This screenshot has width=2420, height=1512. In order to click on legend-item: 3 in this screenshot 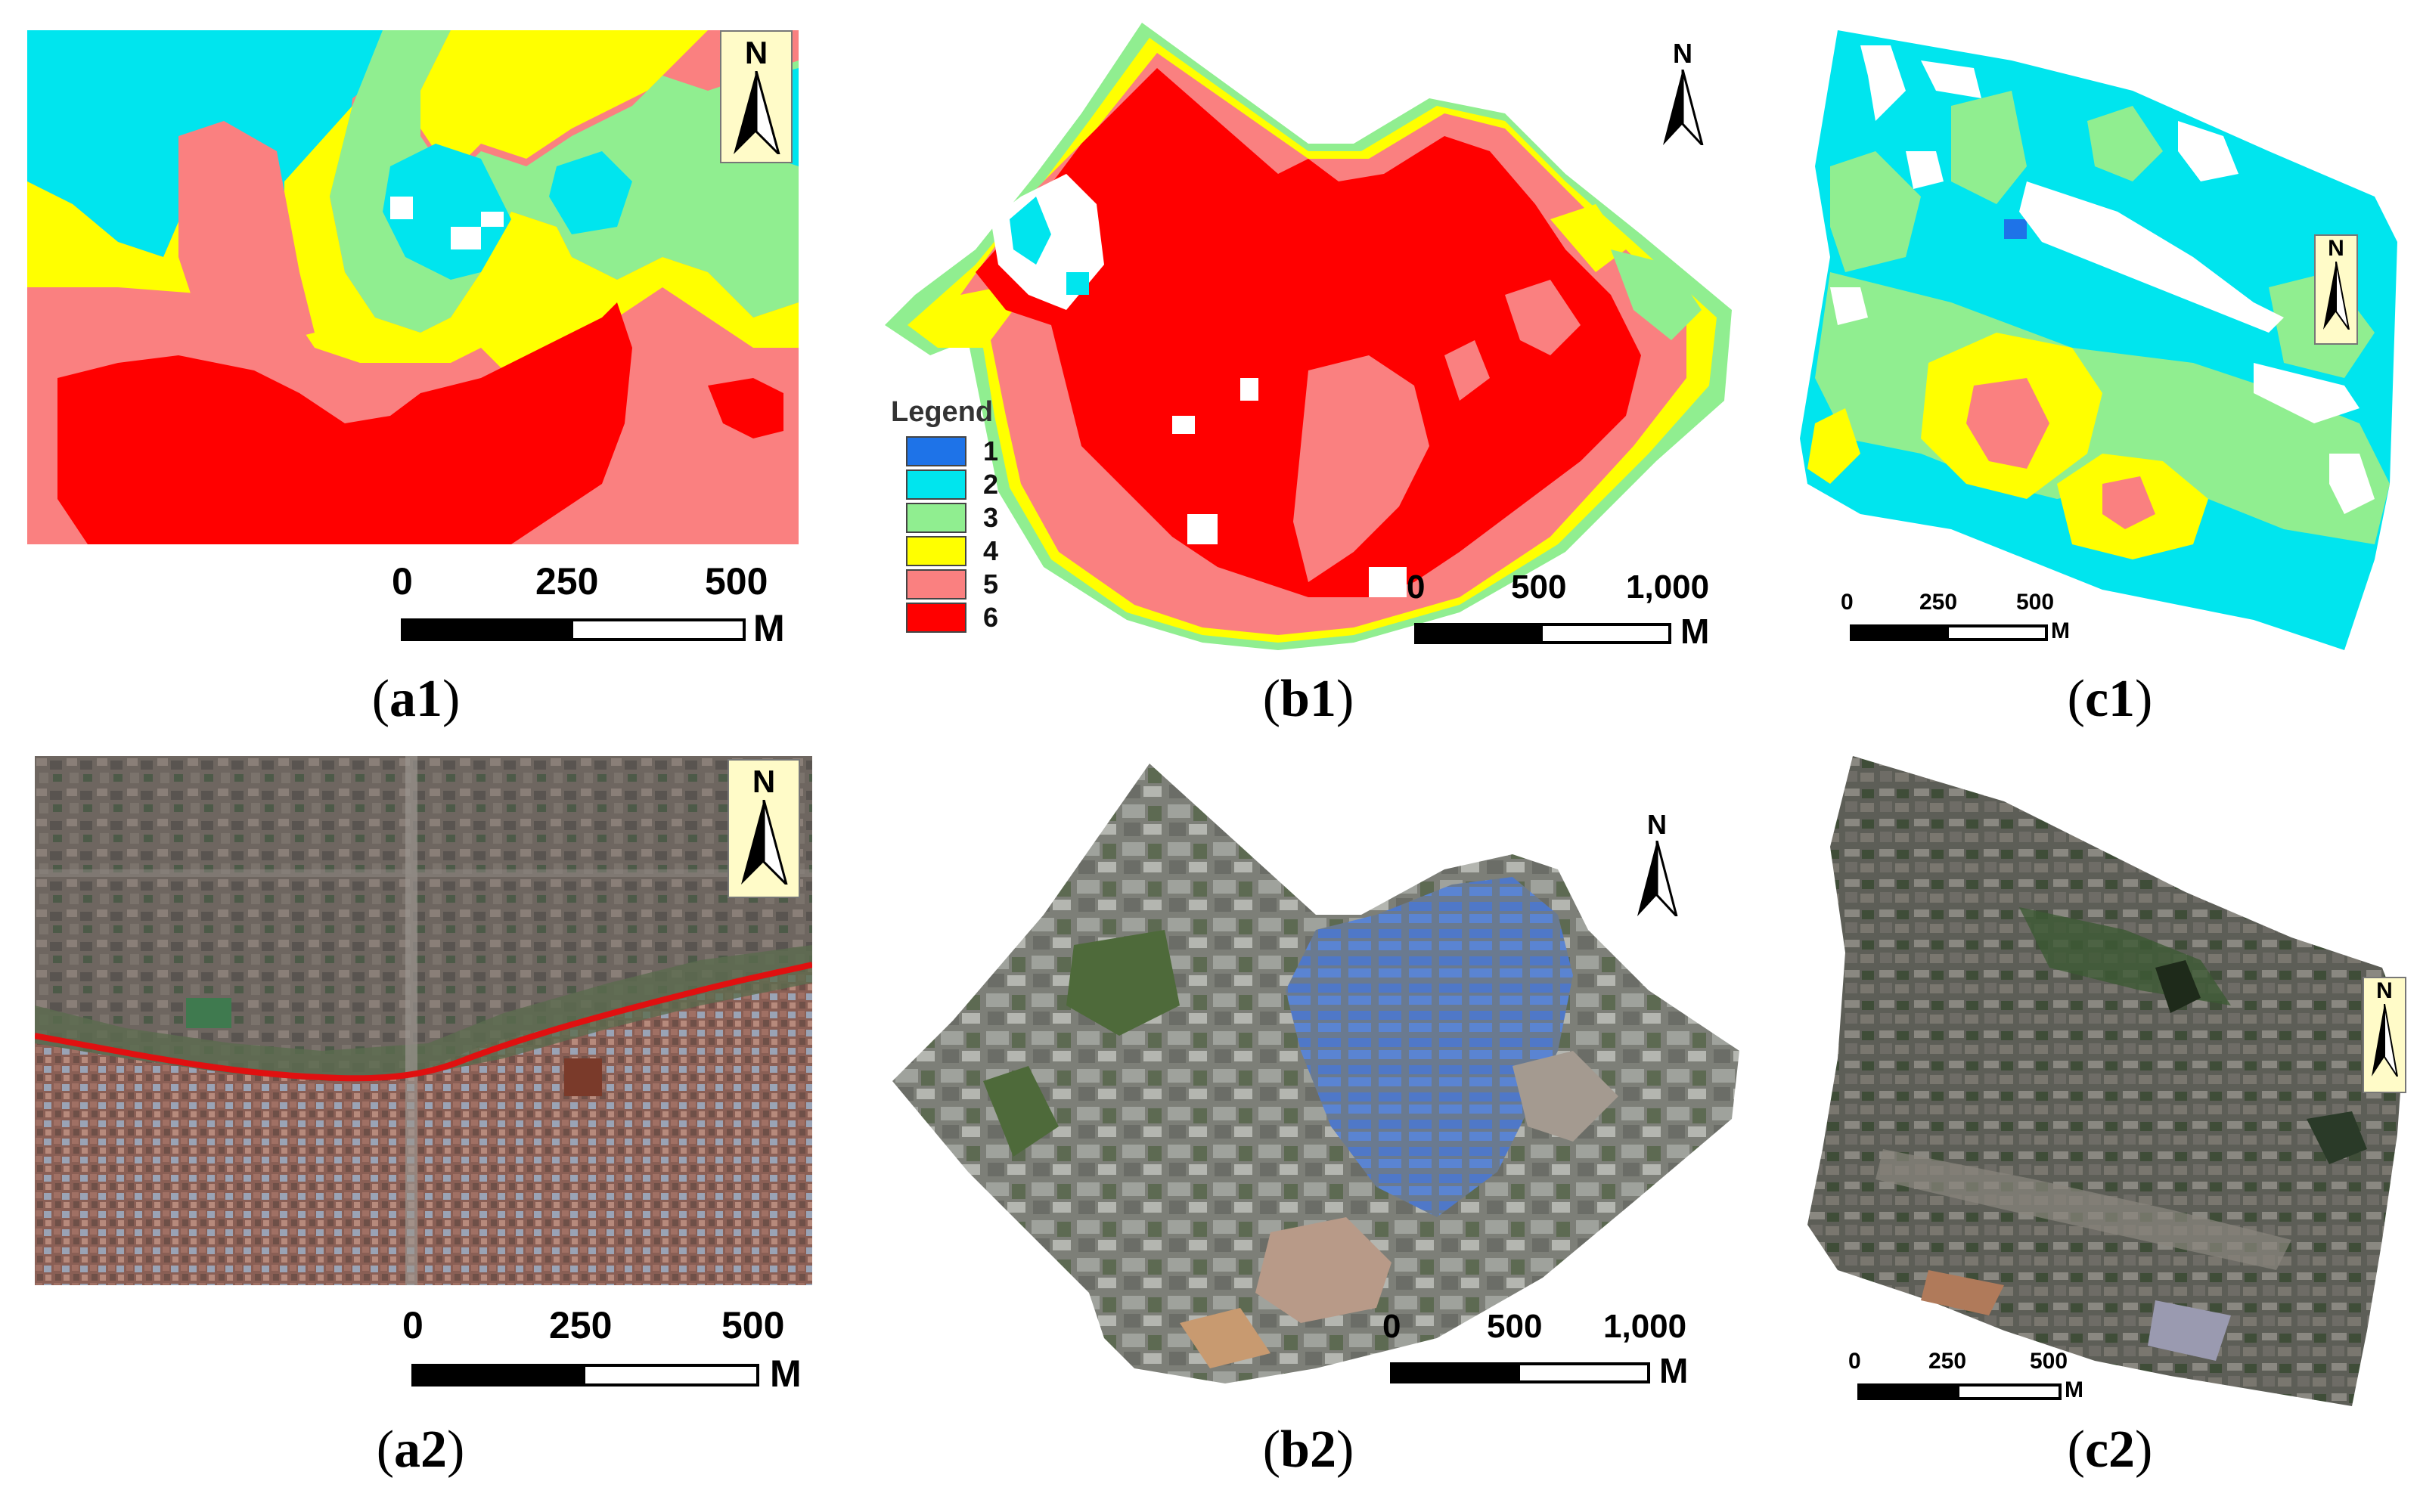, I will do `click(952, 517)`.